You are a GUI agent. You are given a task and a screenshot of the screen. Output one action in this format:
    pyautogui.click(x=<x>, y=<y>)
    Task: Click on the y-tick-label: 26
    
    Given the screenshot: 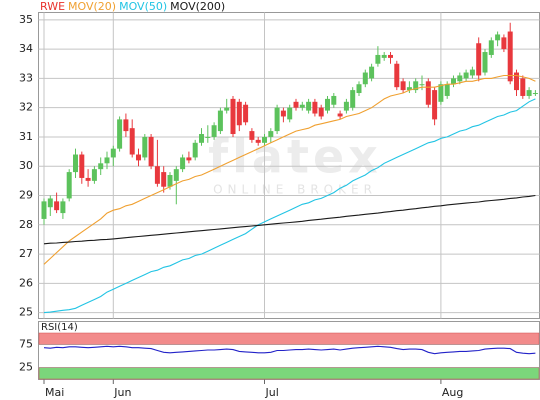 What is the action you would take?
    pyautogui.click(x=26, y=282)
    